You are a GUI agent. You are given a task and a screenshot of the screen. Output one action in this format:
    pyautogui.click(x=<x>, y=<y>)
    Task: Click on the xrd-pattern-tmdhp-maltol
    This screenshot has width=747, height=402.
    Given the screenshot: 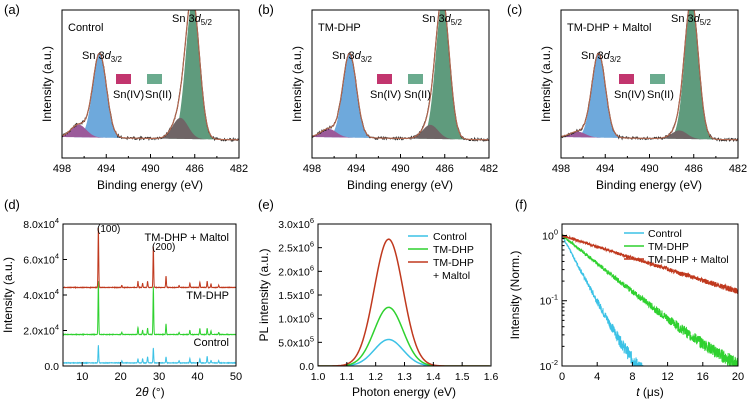 What is the action you would take?
    pyautogui.click(x=149, y=258)
    